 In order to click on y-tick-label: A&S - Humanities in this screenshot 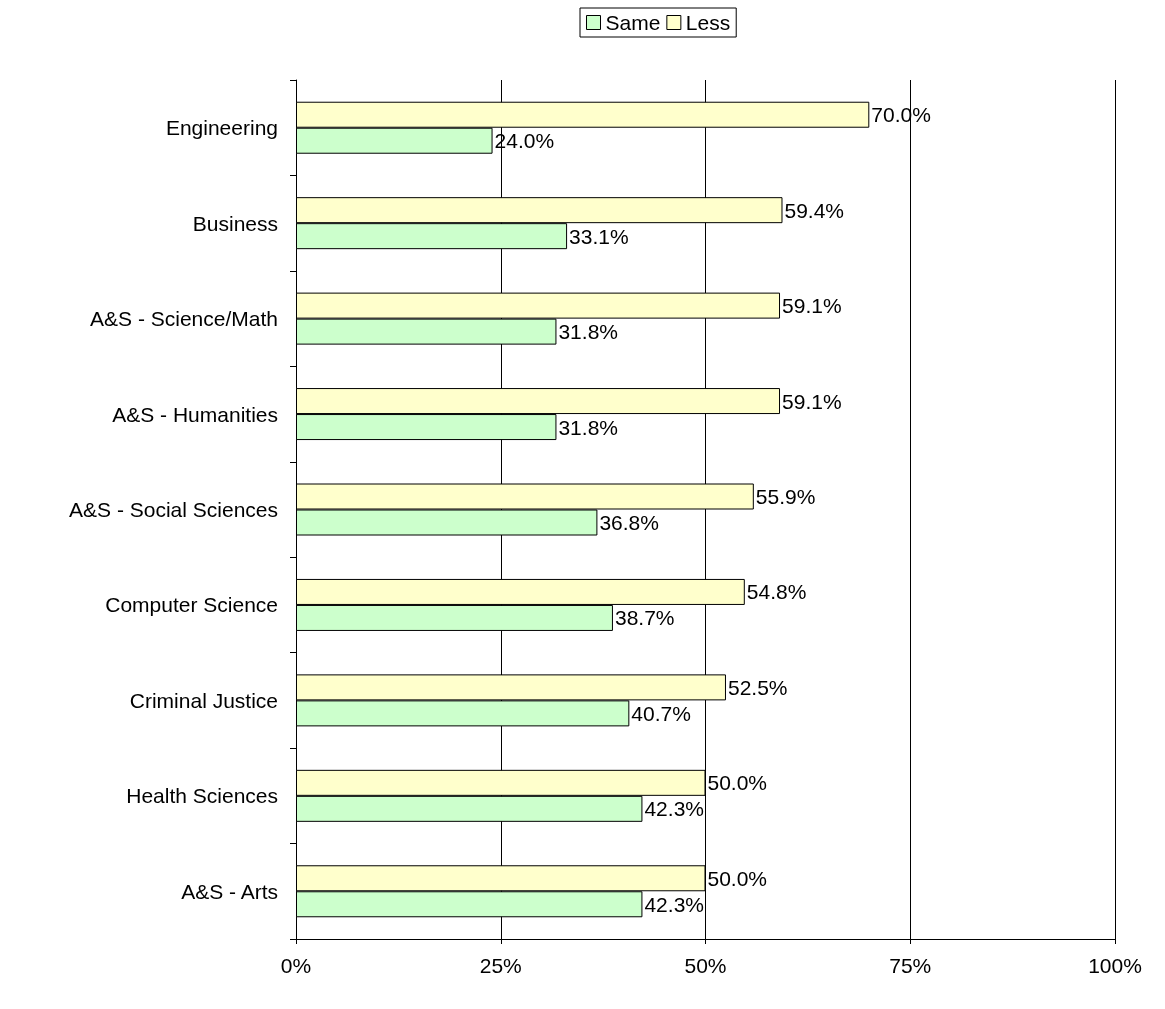, I will do `click(195, 414)`.